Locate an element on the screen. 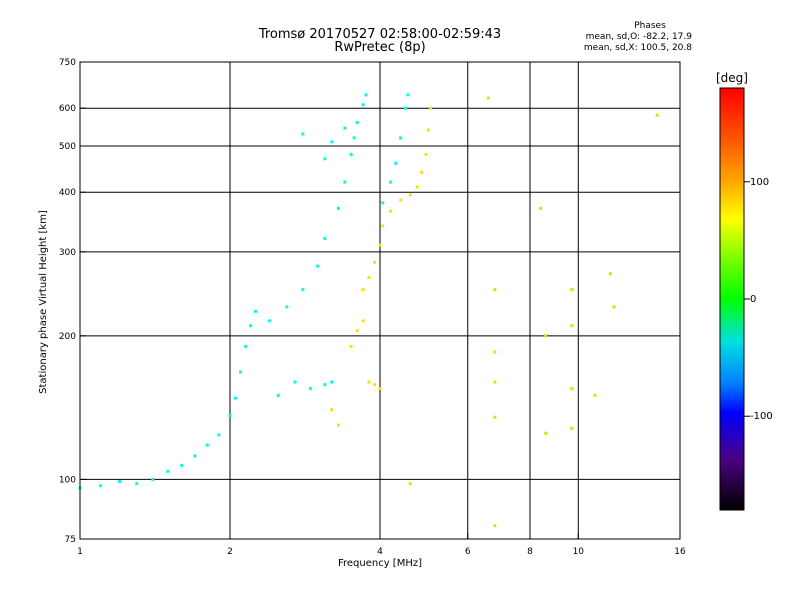 The height and width of the screenshot is (600, 800). x-tick-label: 1 is located at coordinates (80, 552).